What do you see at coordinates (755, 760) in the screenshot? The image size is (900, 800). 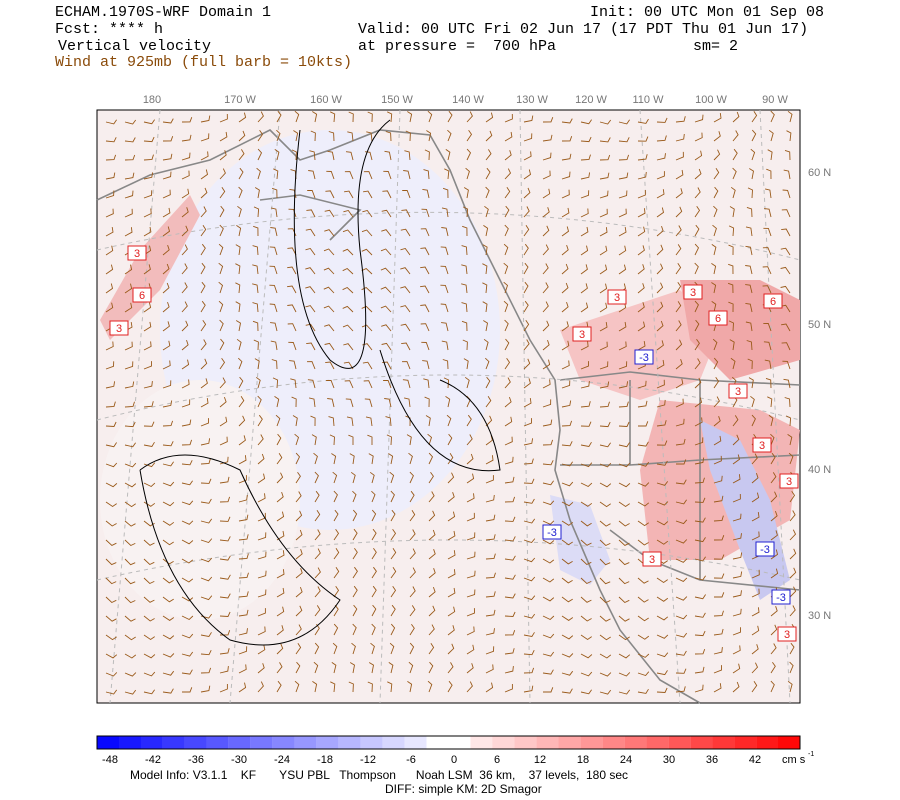 I see `colorbar-label: 42` at bounding box center [755, 760].